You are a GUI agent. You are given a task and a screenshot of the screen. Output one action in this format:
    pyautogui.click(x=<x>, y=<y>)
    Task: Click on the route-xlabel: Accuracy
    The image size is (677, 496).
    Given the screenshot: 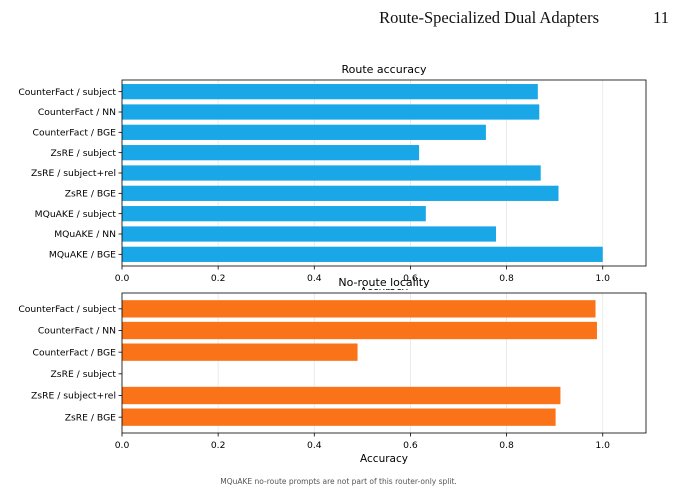 What is the action you would take?
    pyautogui.click(x=384, y=288)
    